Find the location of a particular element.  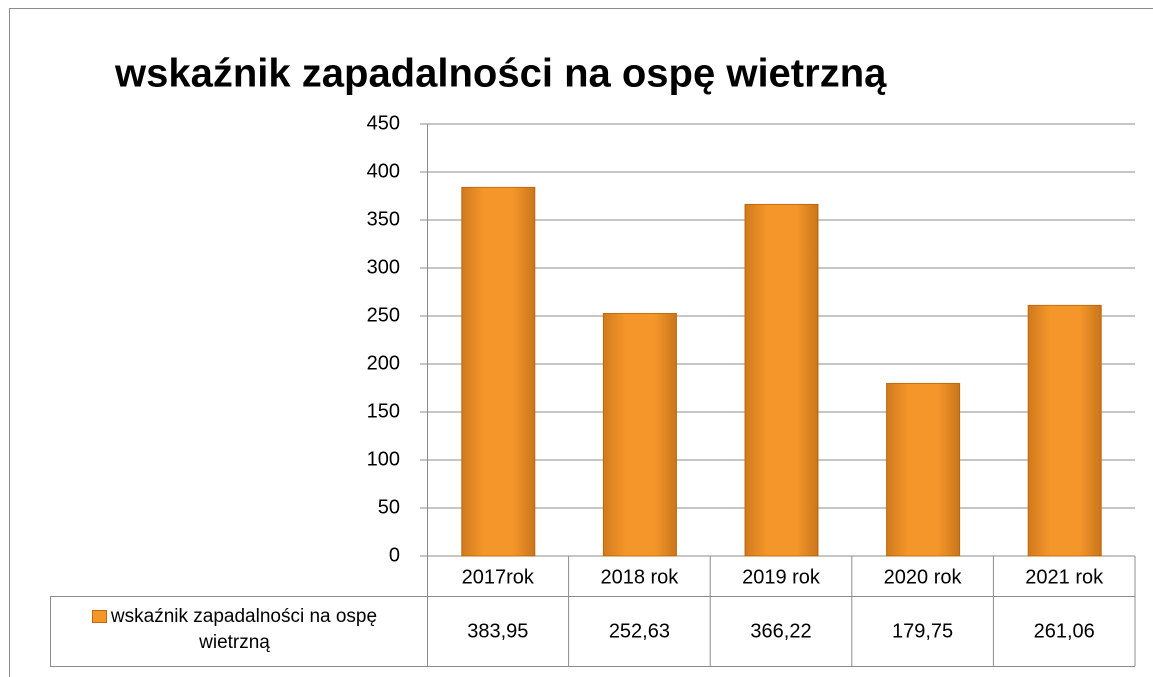

legend: wskaźnik zapadalności na ospę wietrzną is located at coordinates (234, 630).